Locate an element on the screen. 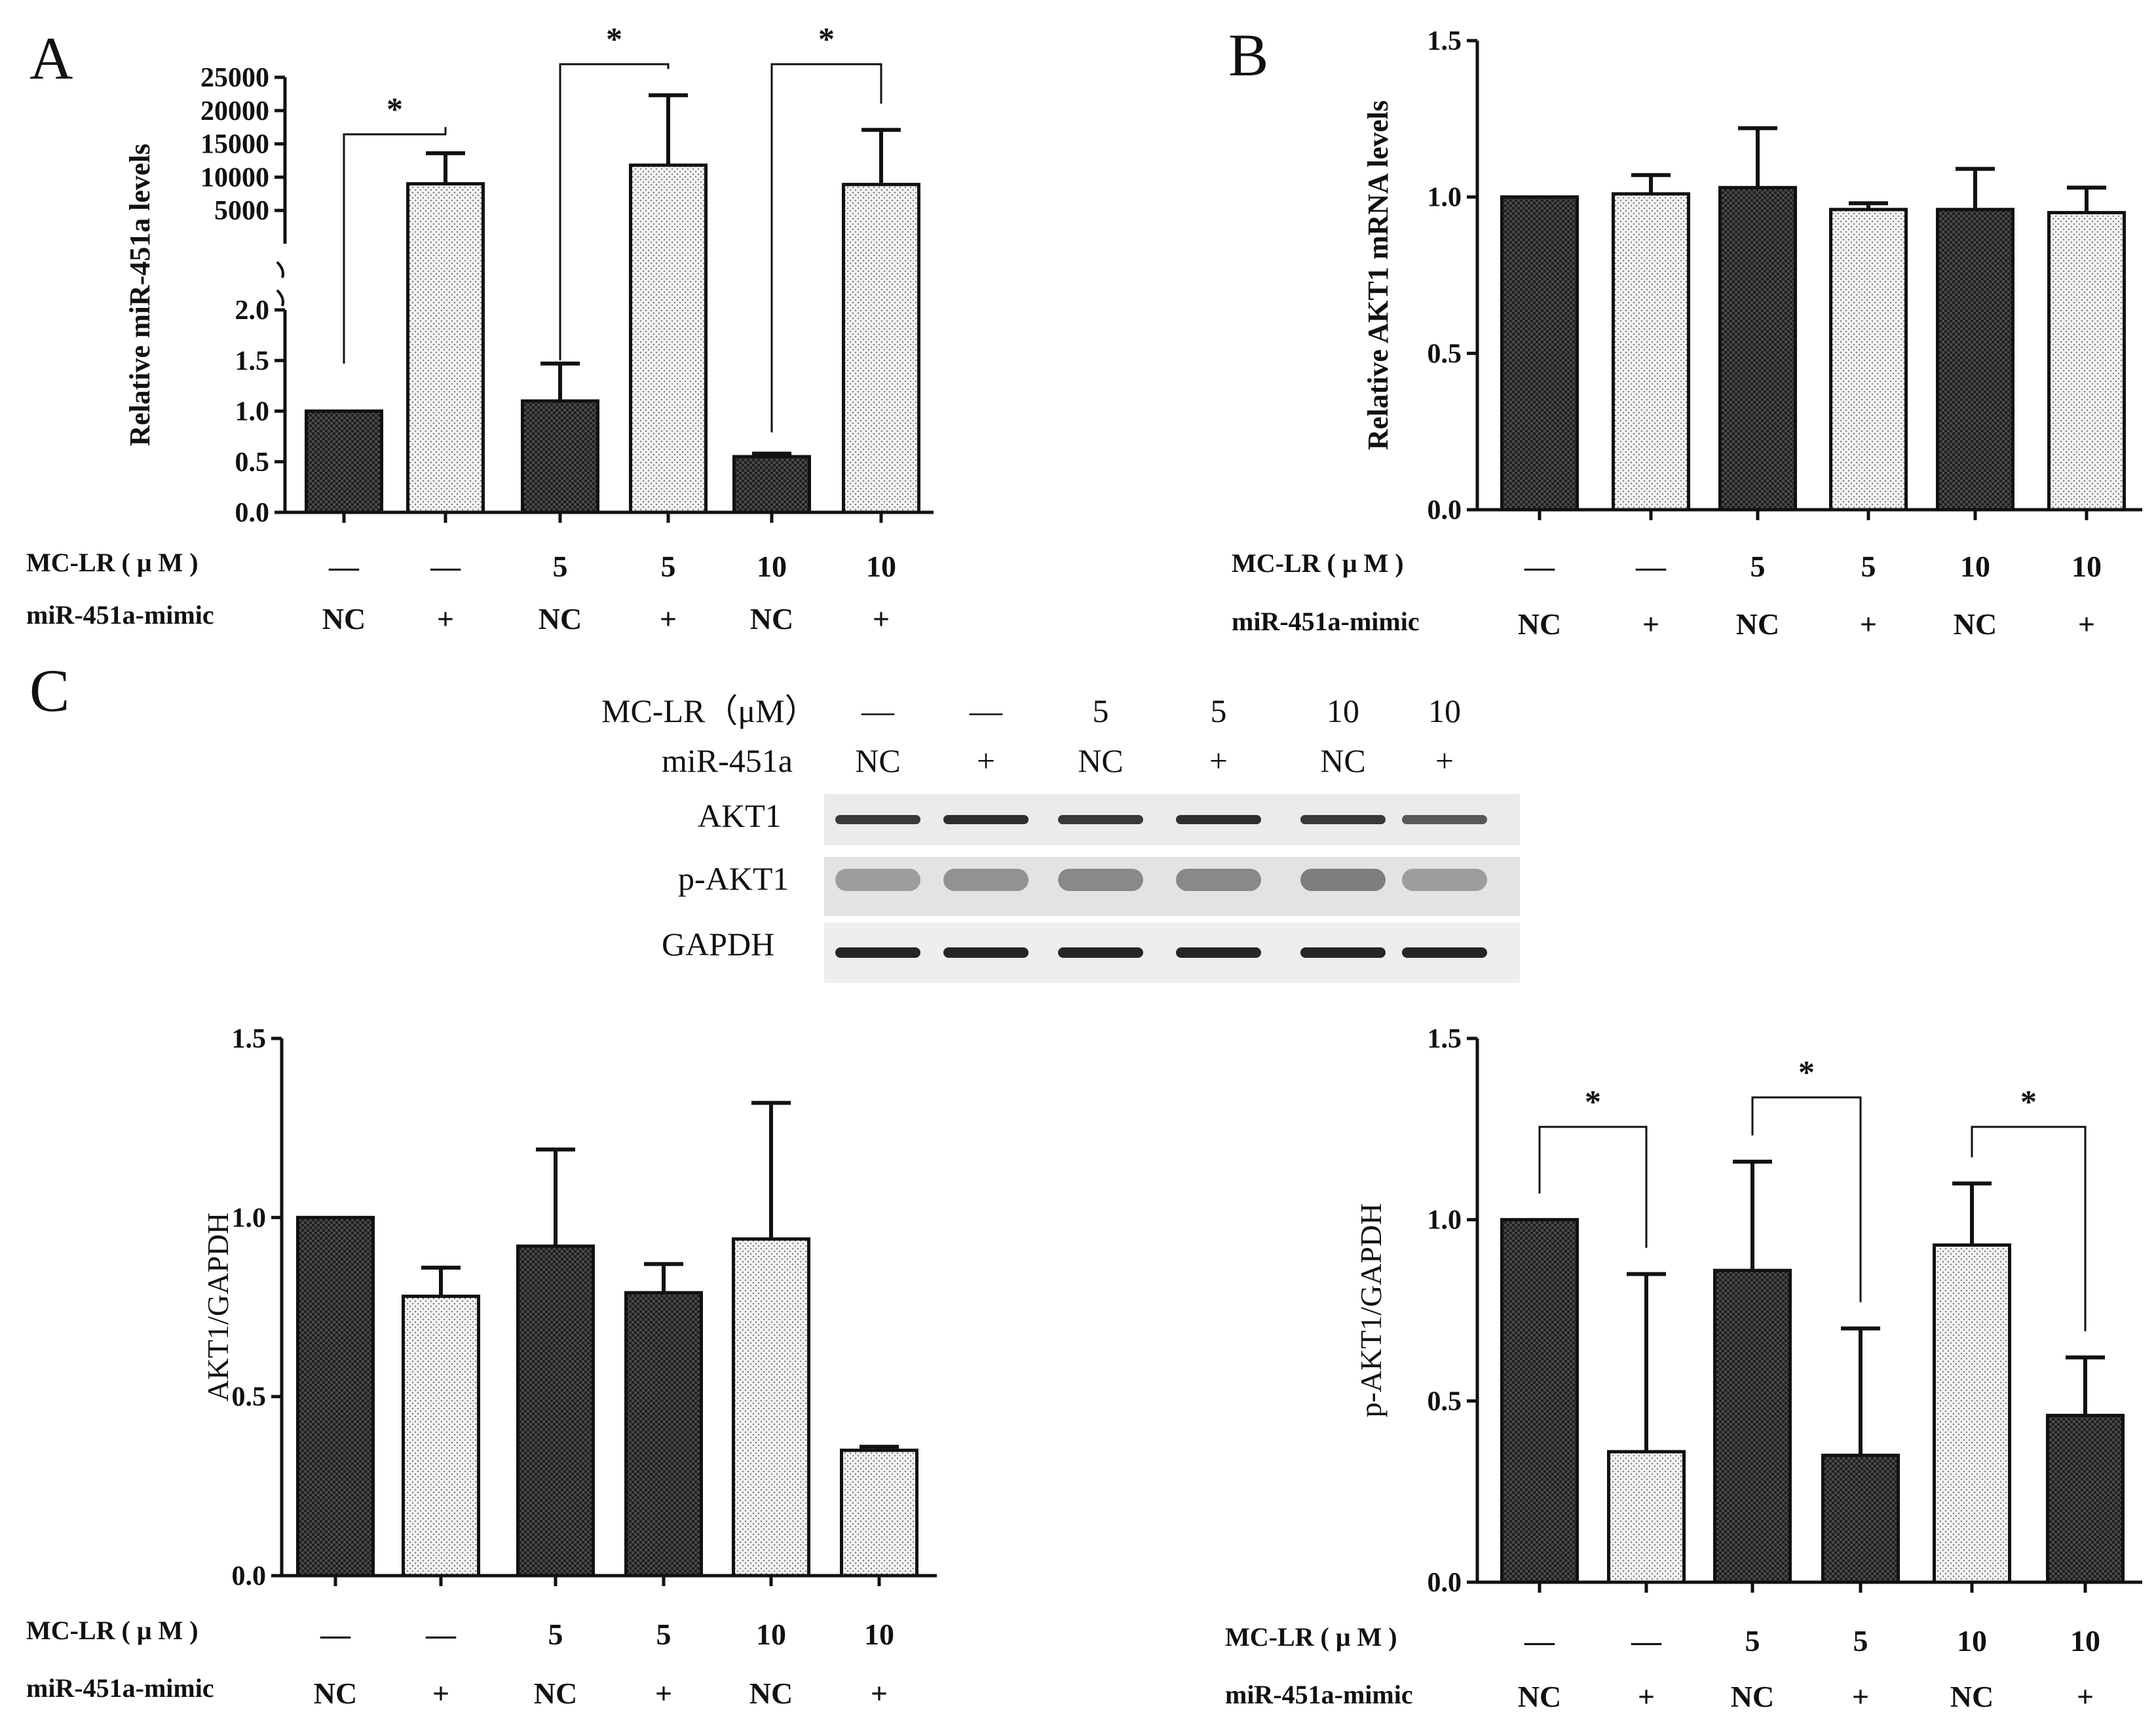  y-tick-label: 5000 is located at coordinates (241, 211).